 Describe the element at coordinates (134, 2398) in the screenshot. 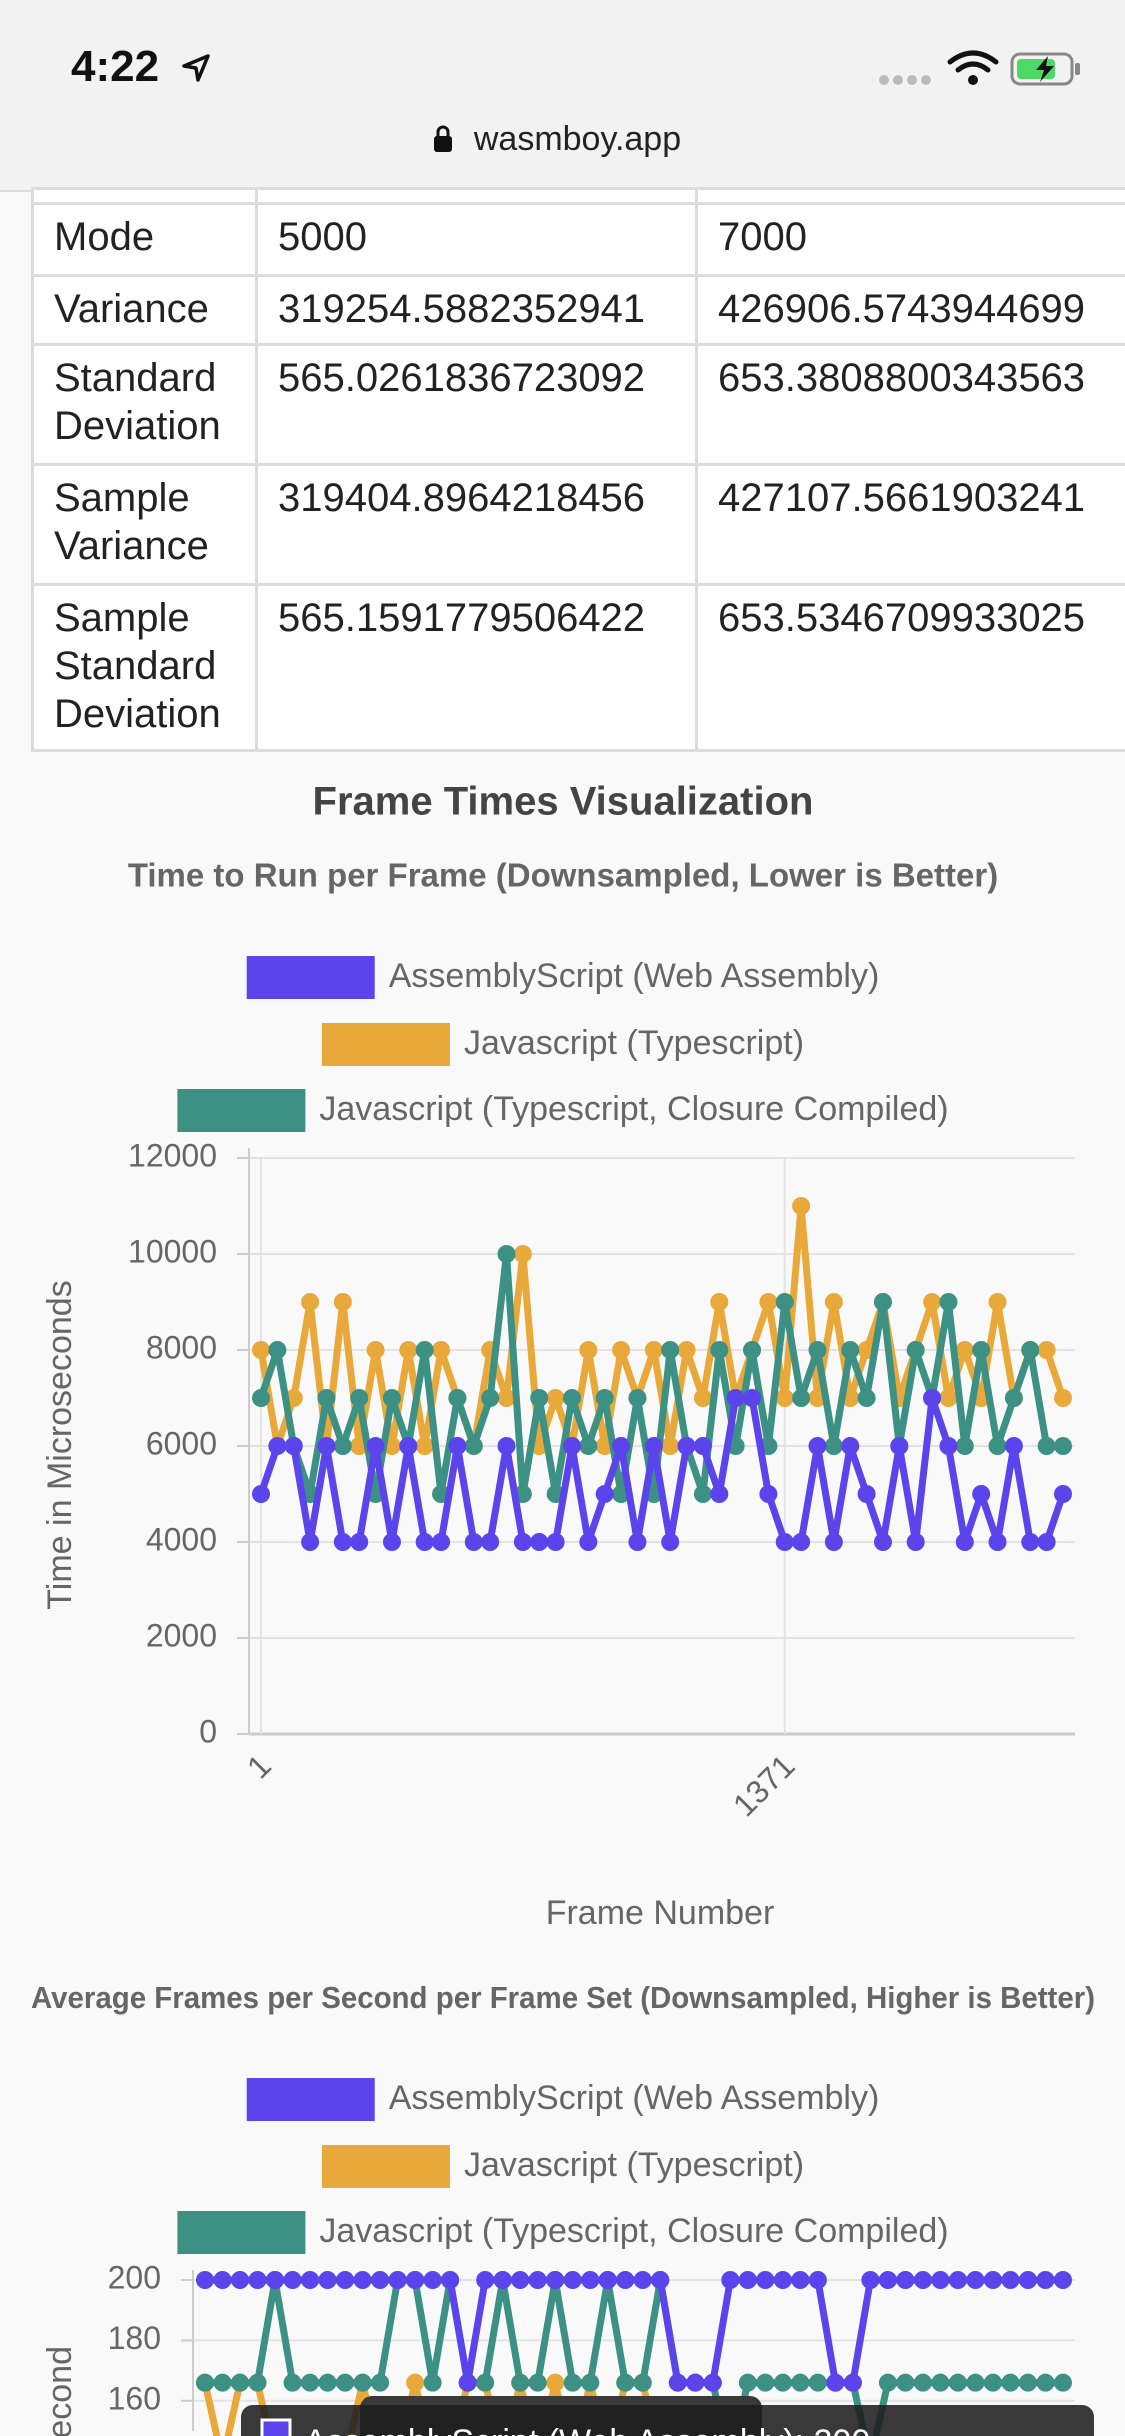

I see `y-tick-label: 160` at that location.